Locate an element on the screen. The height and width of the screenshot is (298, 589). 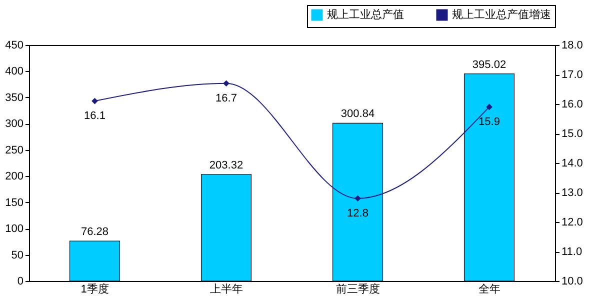
y-tick-label: 50 is located at coordinates (17, 255).